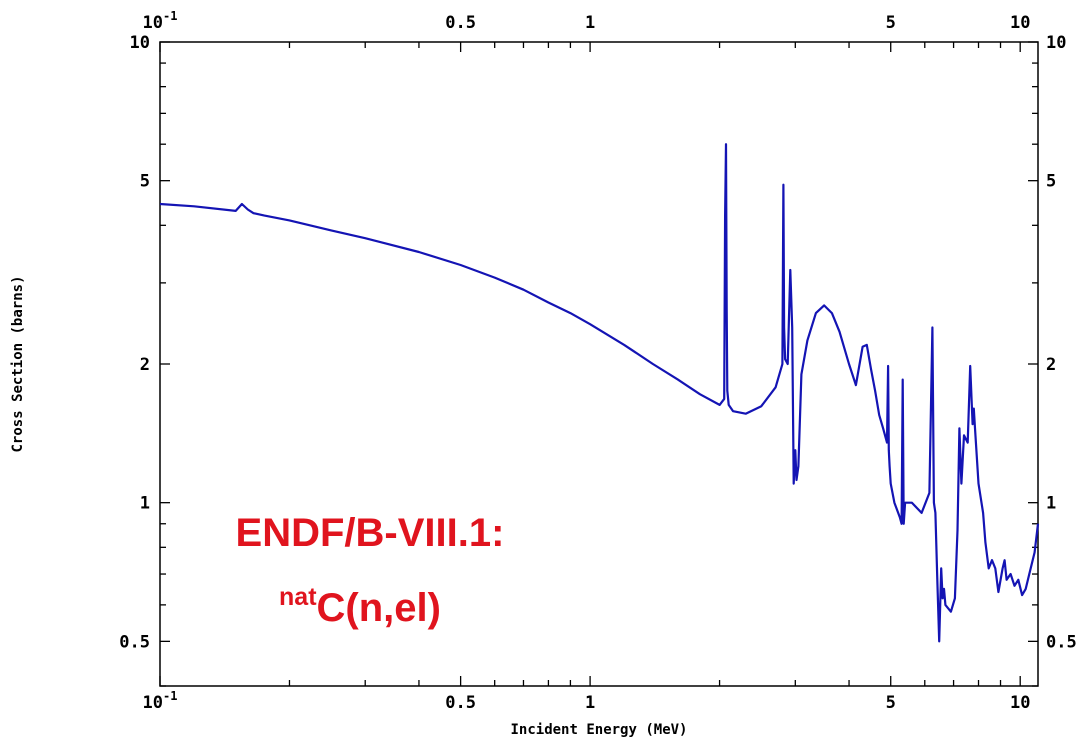 This screenshot has height=741, width=1089. What do you see at coordinates (18, 363) in the screenshot?
I see `y-axis-title: Cross Section (barns)` at bounding box center [18, 363].